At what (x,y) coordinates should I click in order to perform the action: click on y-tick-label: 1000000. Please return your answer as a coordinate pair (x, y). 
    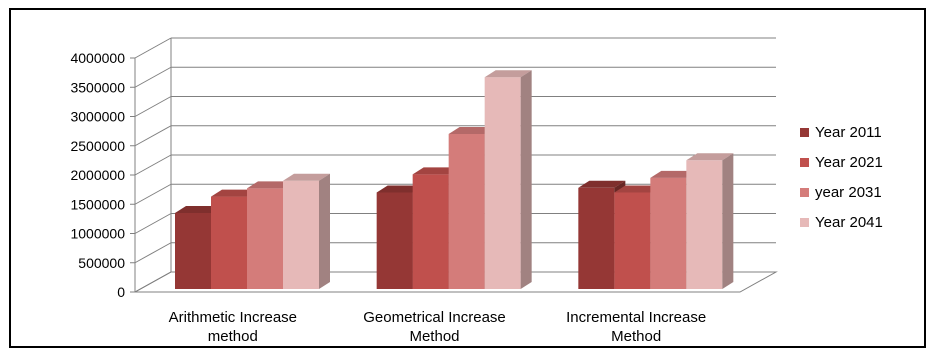
    Looking at the image, I should click on (97, 234).